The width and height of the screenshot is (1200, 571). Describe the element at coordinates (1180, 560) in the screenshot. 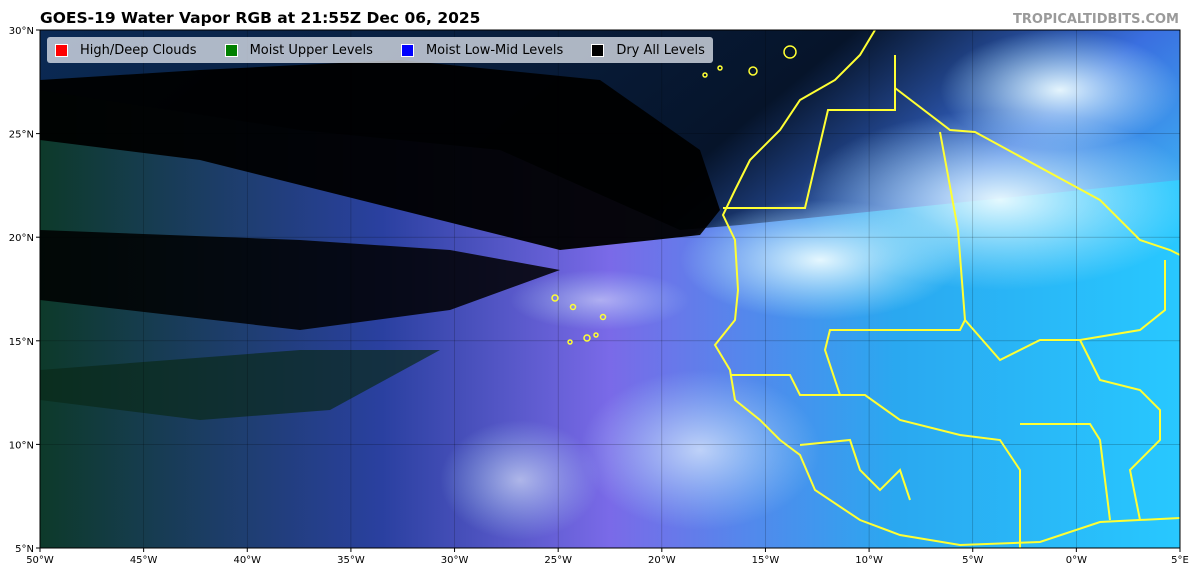

I see `x-tick-label: 5°E` at that location.